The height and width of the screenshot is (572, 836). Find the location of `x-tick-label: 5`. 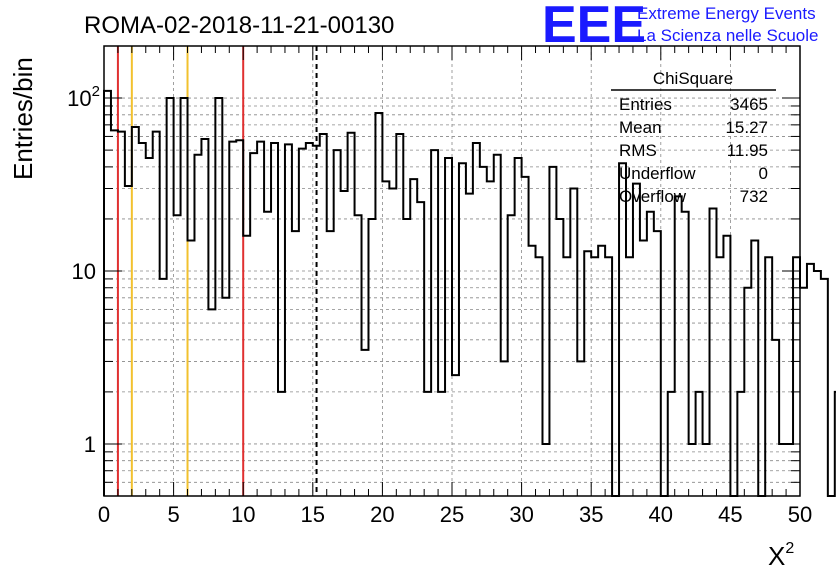

x-tick-label: 5 is located at coordinates (173, 514).